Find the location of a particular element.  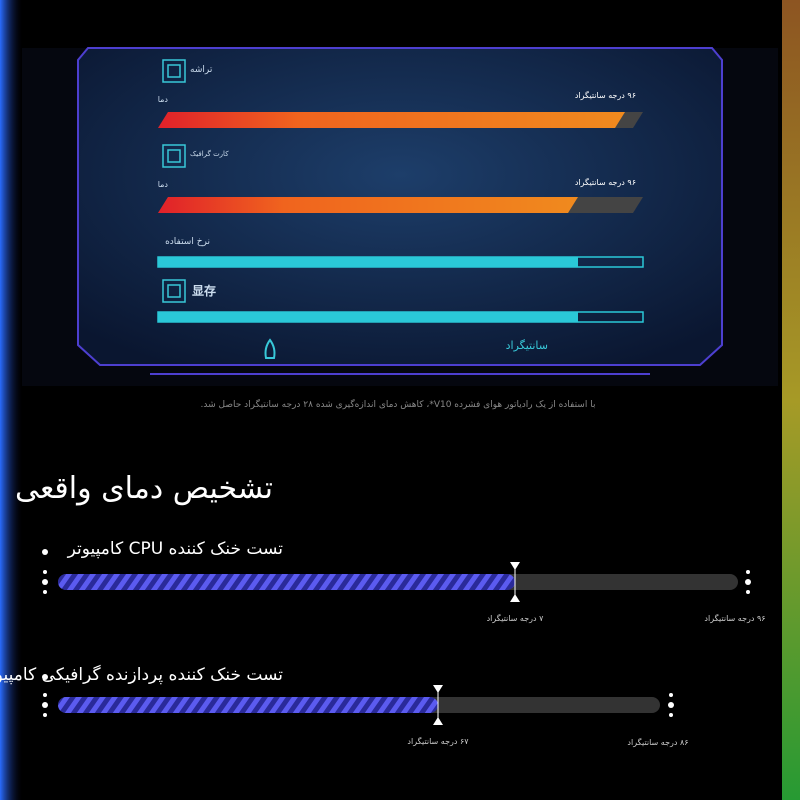

test-title: تست خنک کننده CPU کامپیوتر is located at coordinates (175, 549).